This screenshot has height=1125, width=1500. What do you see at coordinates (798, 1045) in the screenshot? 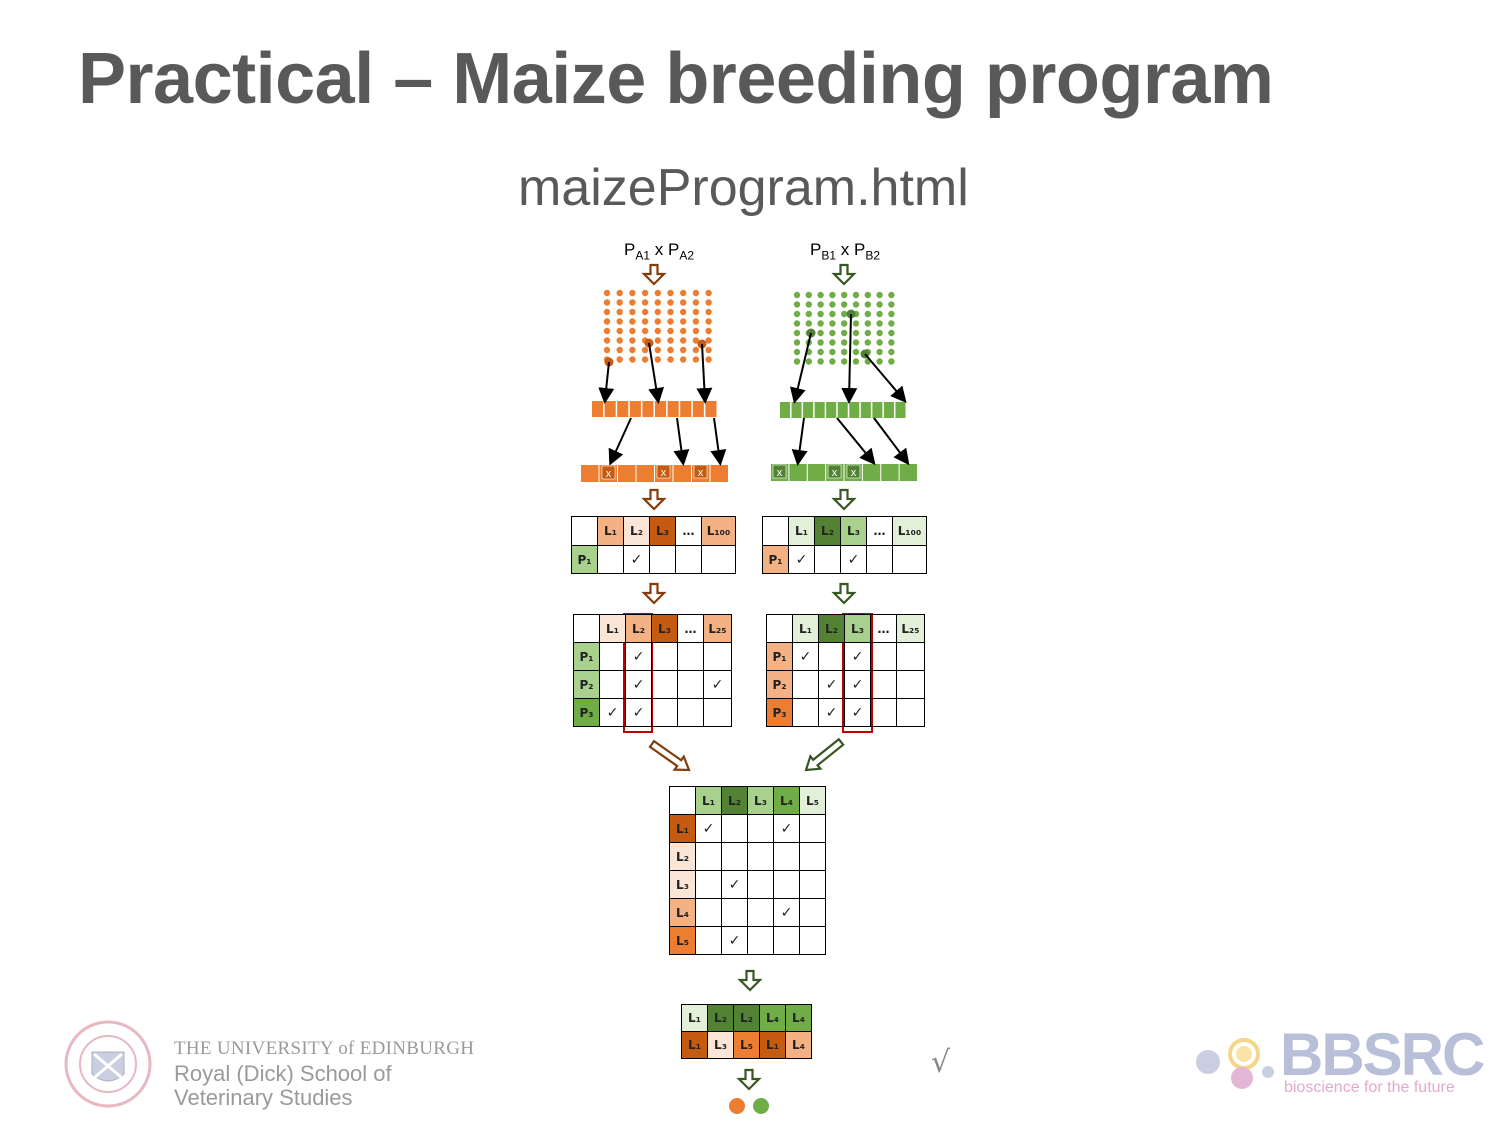
I see `hybrid-bottom-cell: L₄` at bounding box center [798, 1045].